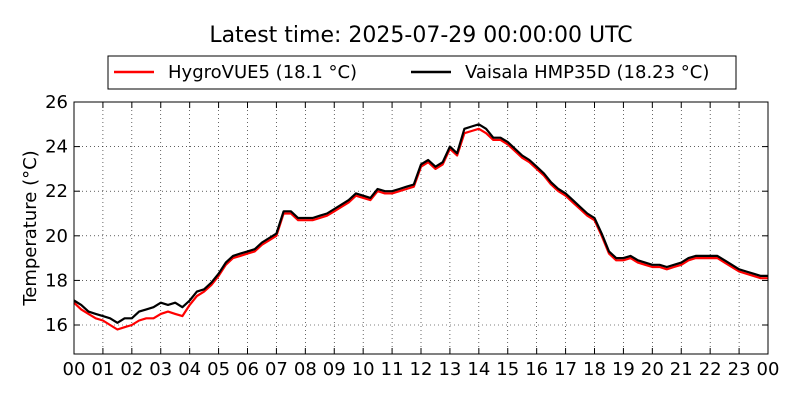 The image size is (800, 400). I want to click on chart-title: Latest time: 2025-07-29 00:00:00 UTC, so click(420, 35).